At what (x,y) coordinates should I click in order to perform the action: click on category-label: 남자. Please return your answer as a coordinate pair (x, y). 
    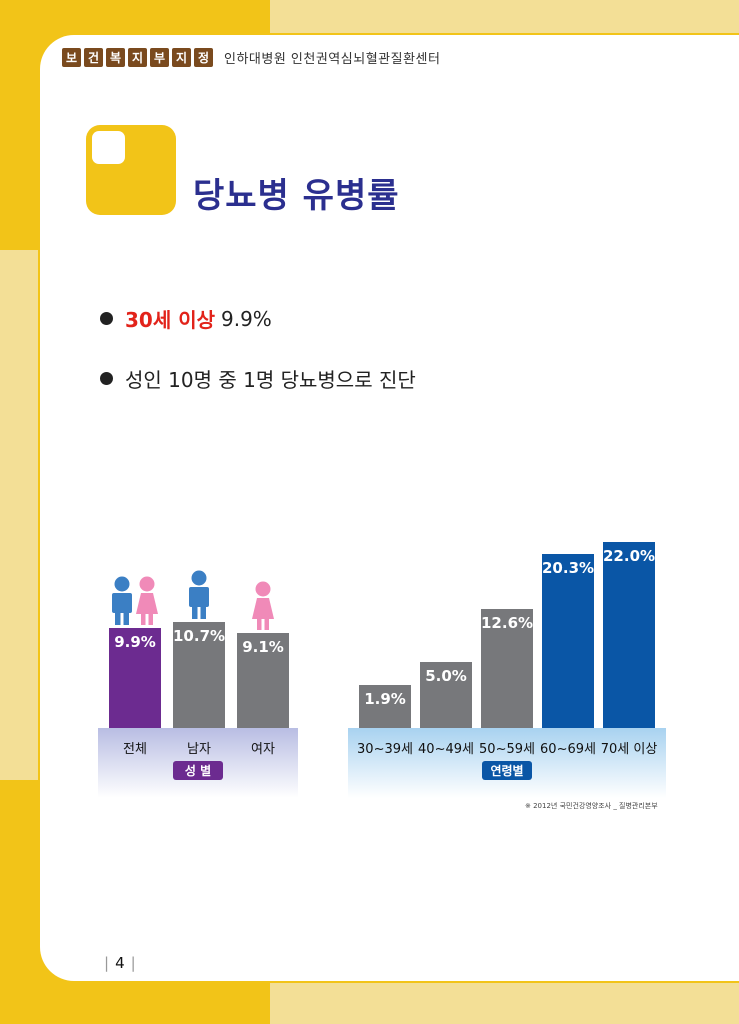
    Looking at the image, I should click on (199, 749).